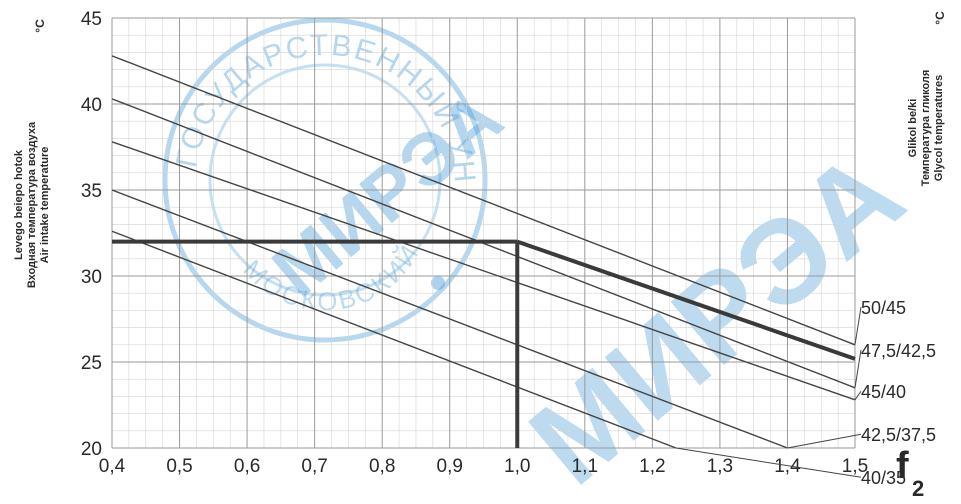 This screenshot has height=504, width=961. What do you see at coordinates (883, 392) in the screenshot?
I see `series-label: 45/40` at bounding box center [883, 392].